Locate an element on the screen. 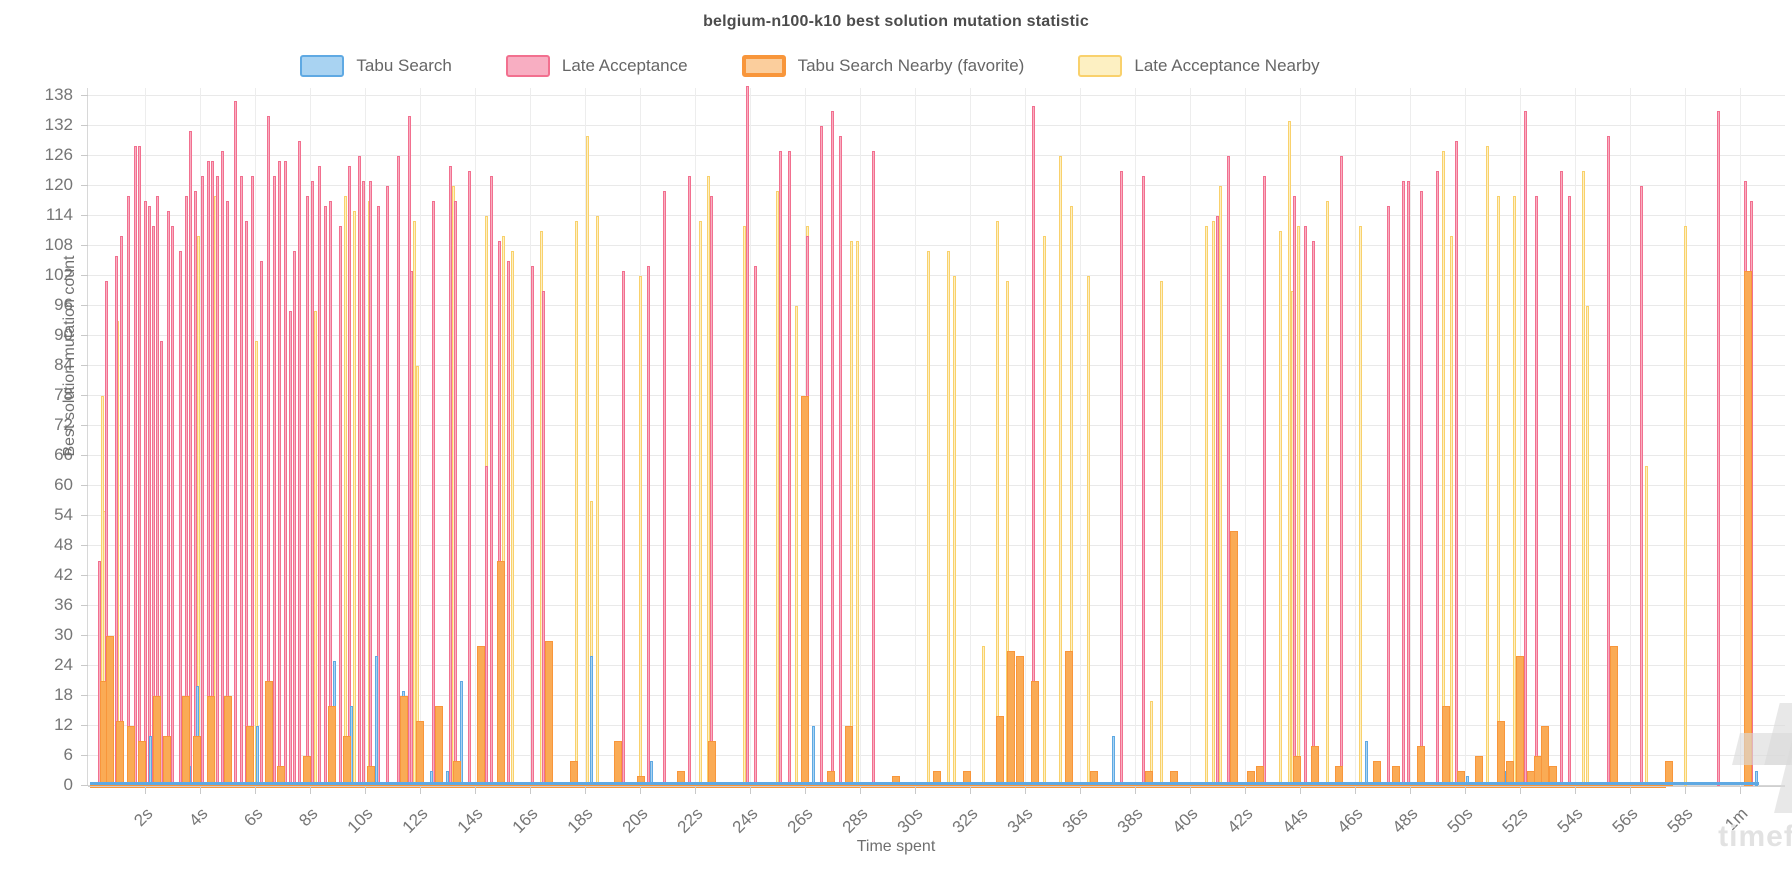 This screenshot has height=880, width=1792. y-tick-label: 102 is located at coordinates (58, 274).